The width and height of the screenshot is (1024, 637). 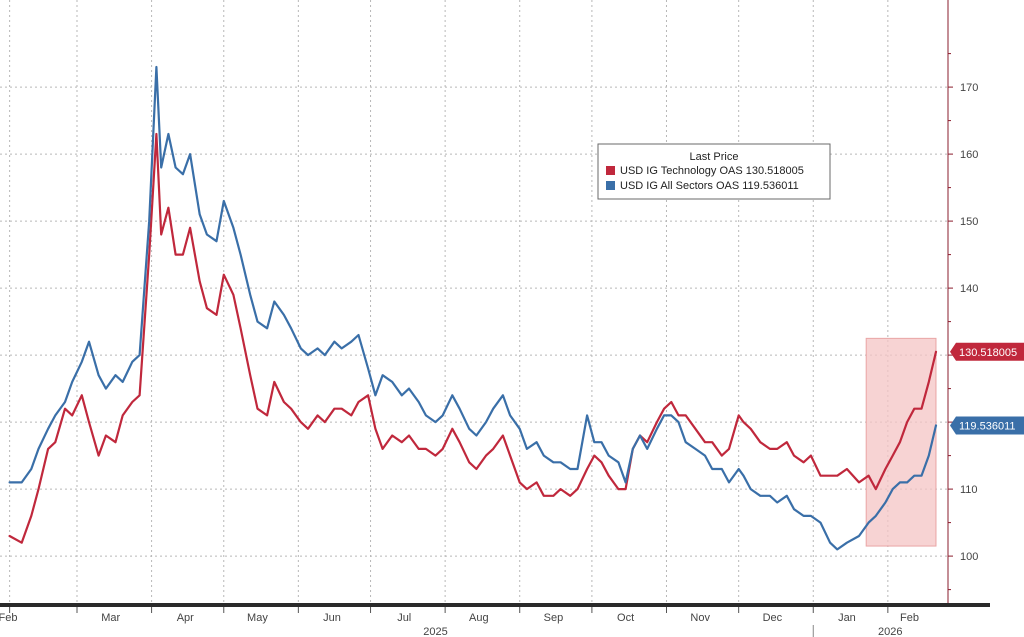 What do you see at coordinates (969, 222) in the screenshot?
I see `y-tick-label: 150` at bounding box center [969, 222].